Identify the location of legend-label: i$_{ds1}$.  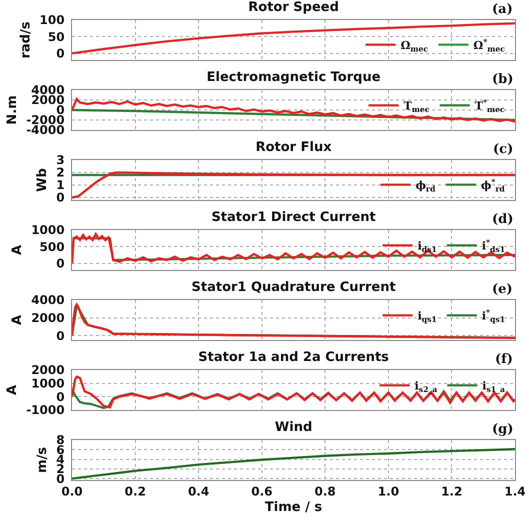
(427, 247).